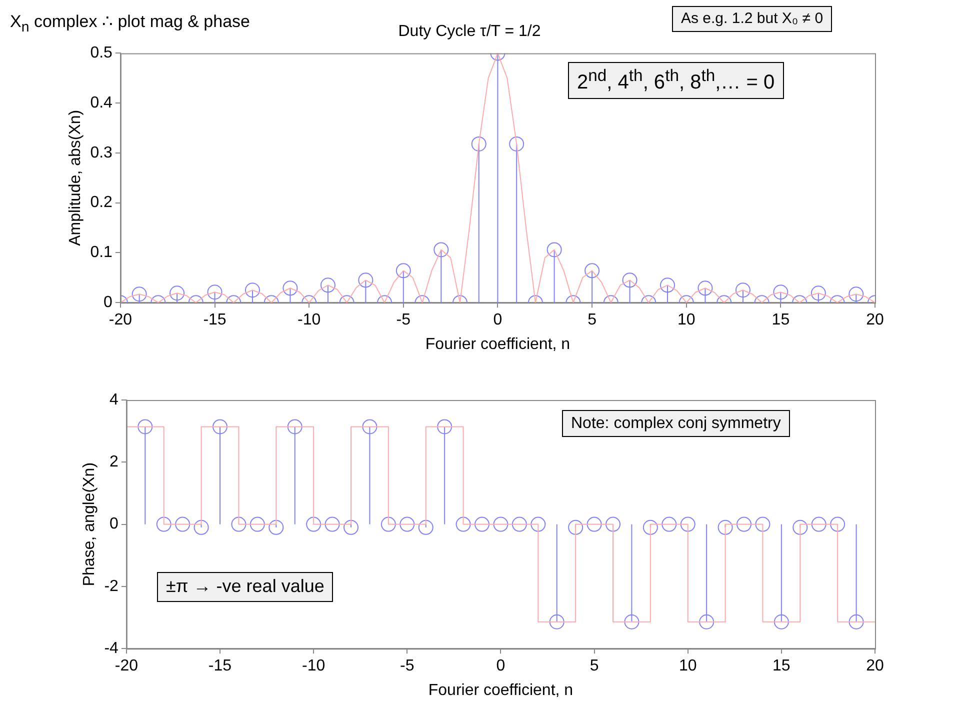 The width and height of the screenshot is (955, 718). I want to click on y-tick-label: 4, so click(114, 399).